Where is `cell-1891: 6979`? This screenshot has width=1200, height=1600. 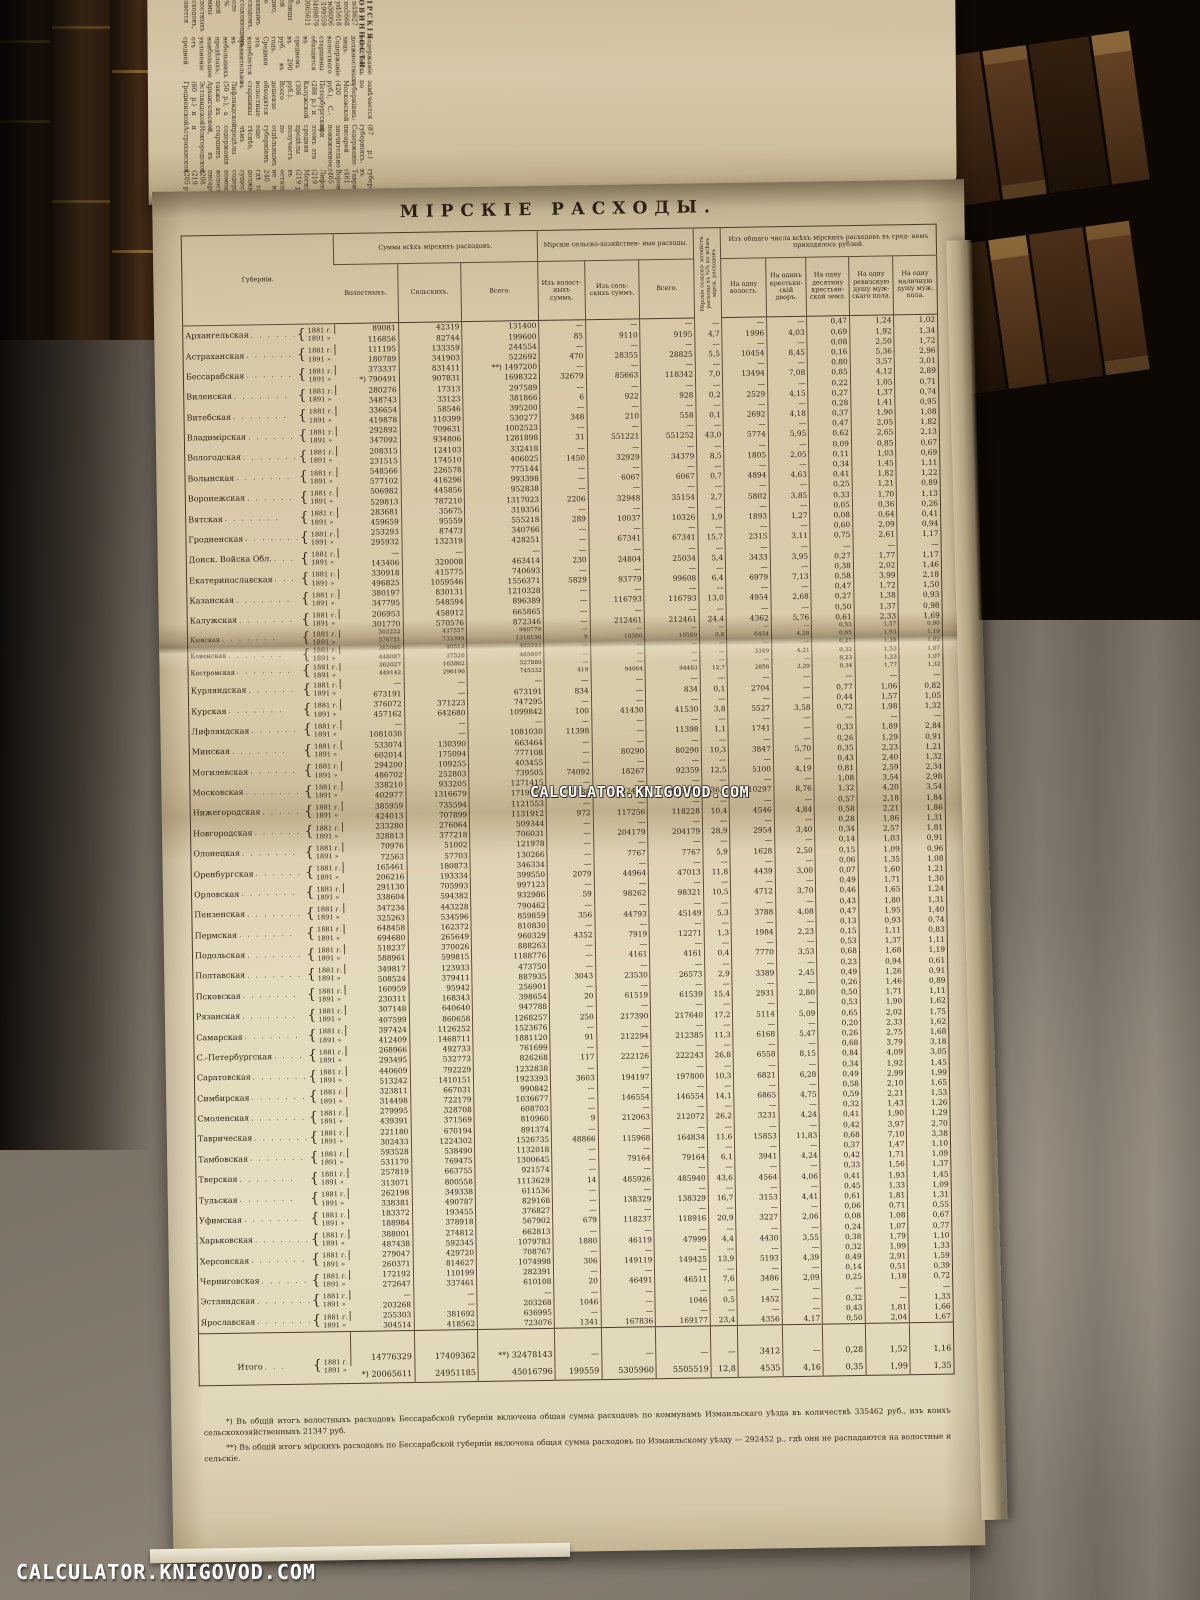 cell-1891: 6979 is located at coordinates (748, 577).